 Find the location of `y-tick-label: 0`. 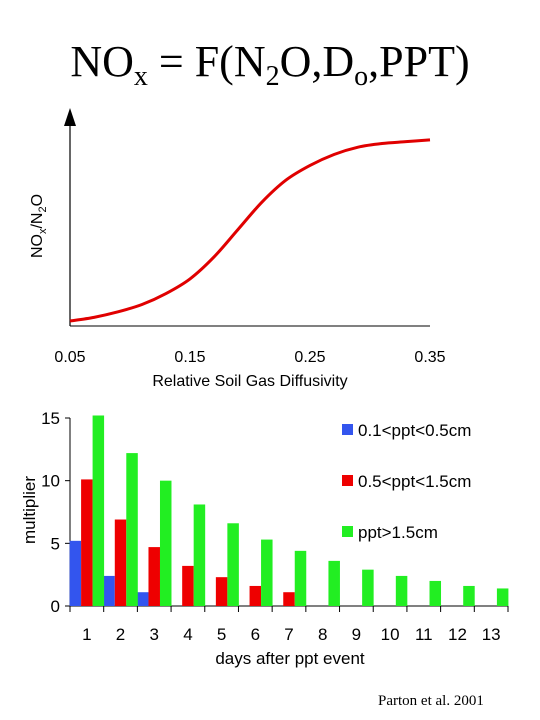

y-tick-label: 0 is located at coordinates (55, 606).